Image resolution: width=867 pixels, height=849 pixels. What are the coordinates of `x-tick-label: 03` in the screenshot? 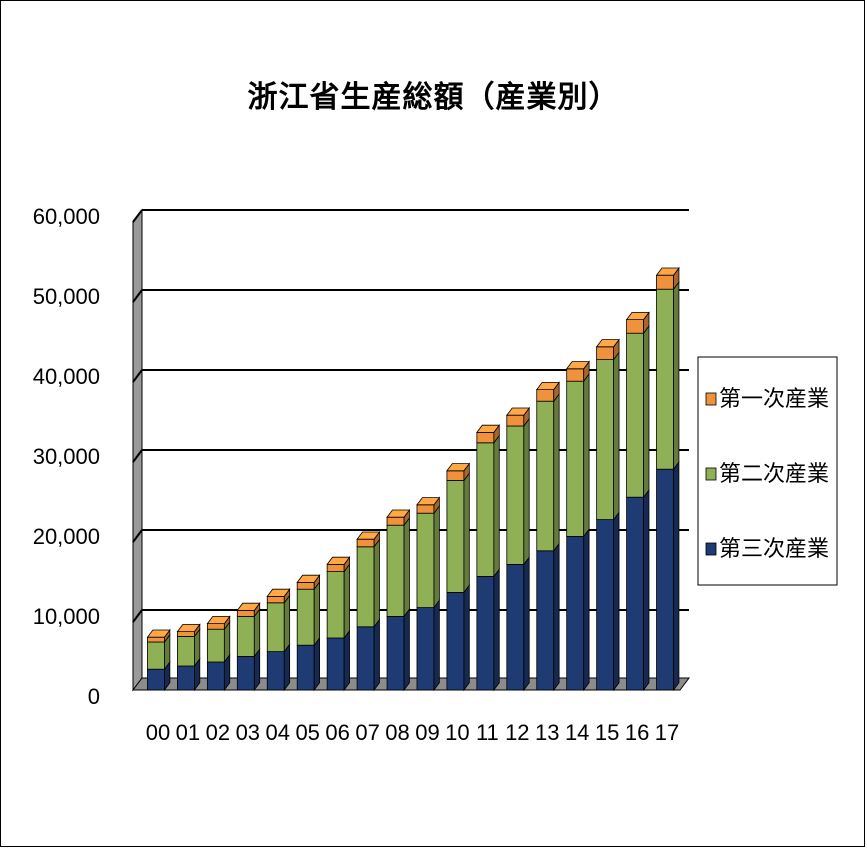 It's located at (248, 732).